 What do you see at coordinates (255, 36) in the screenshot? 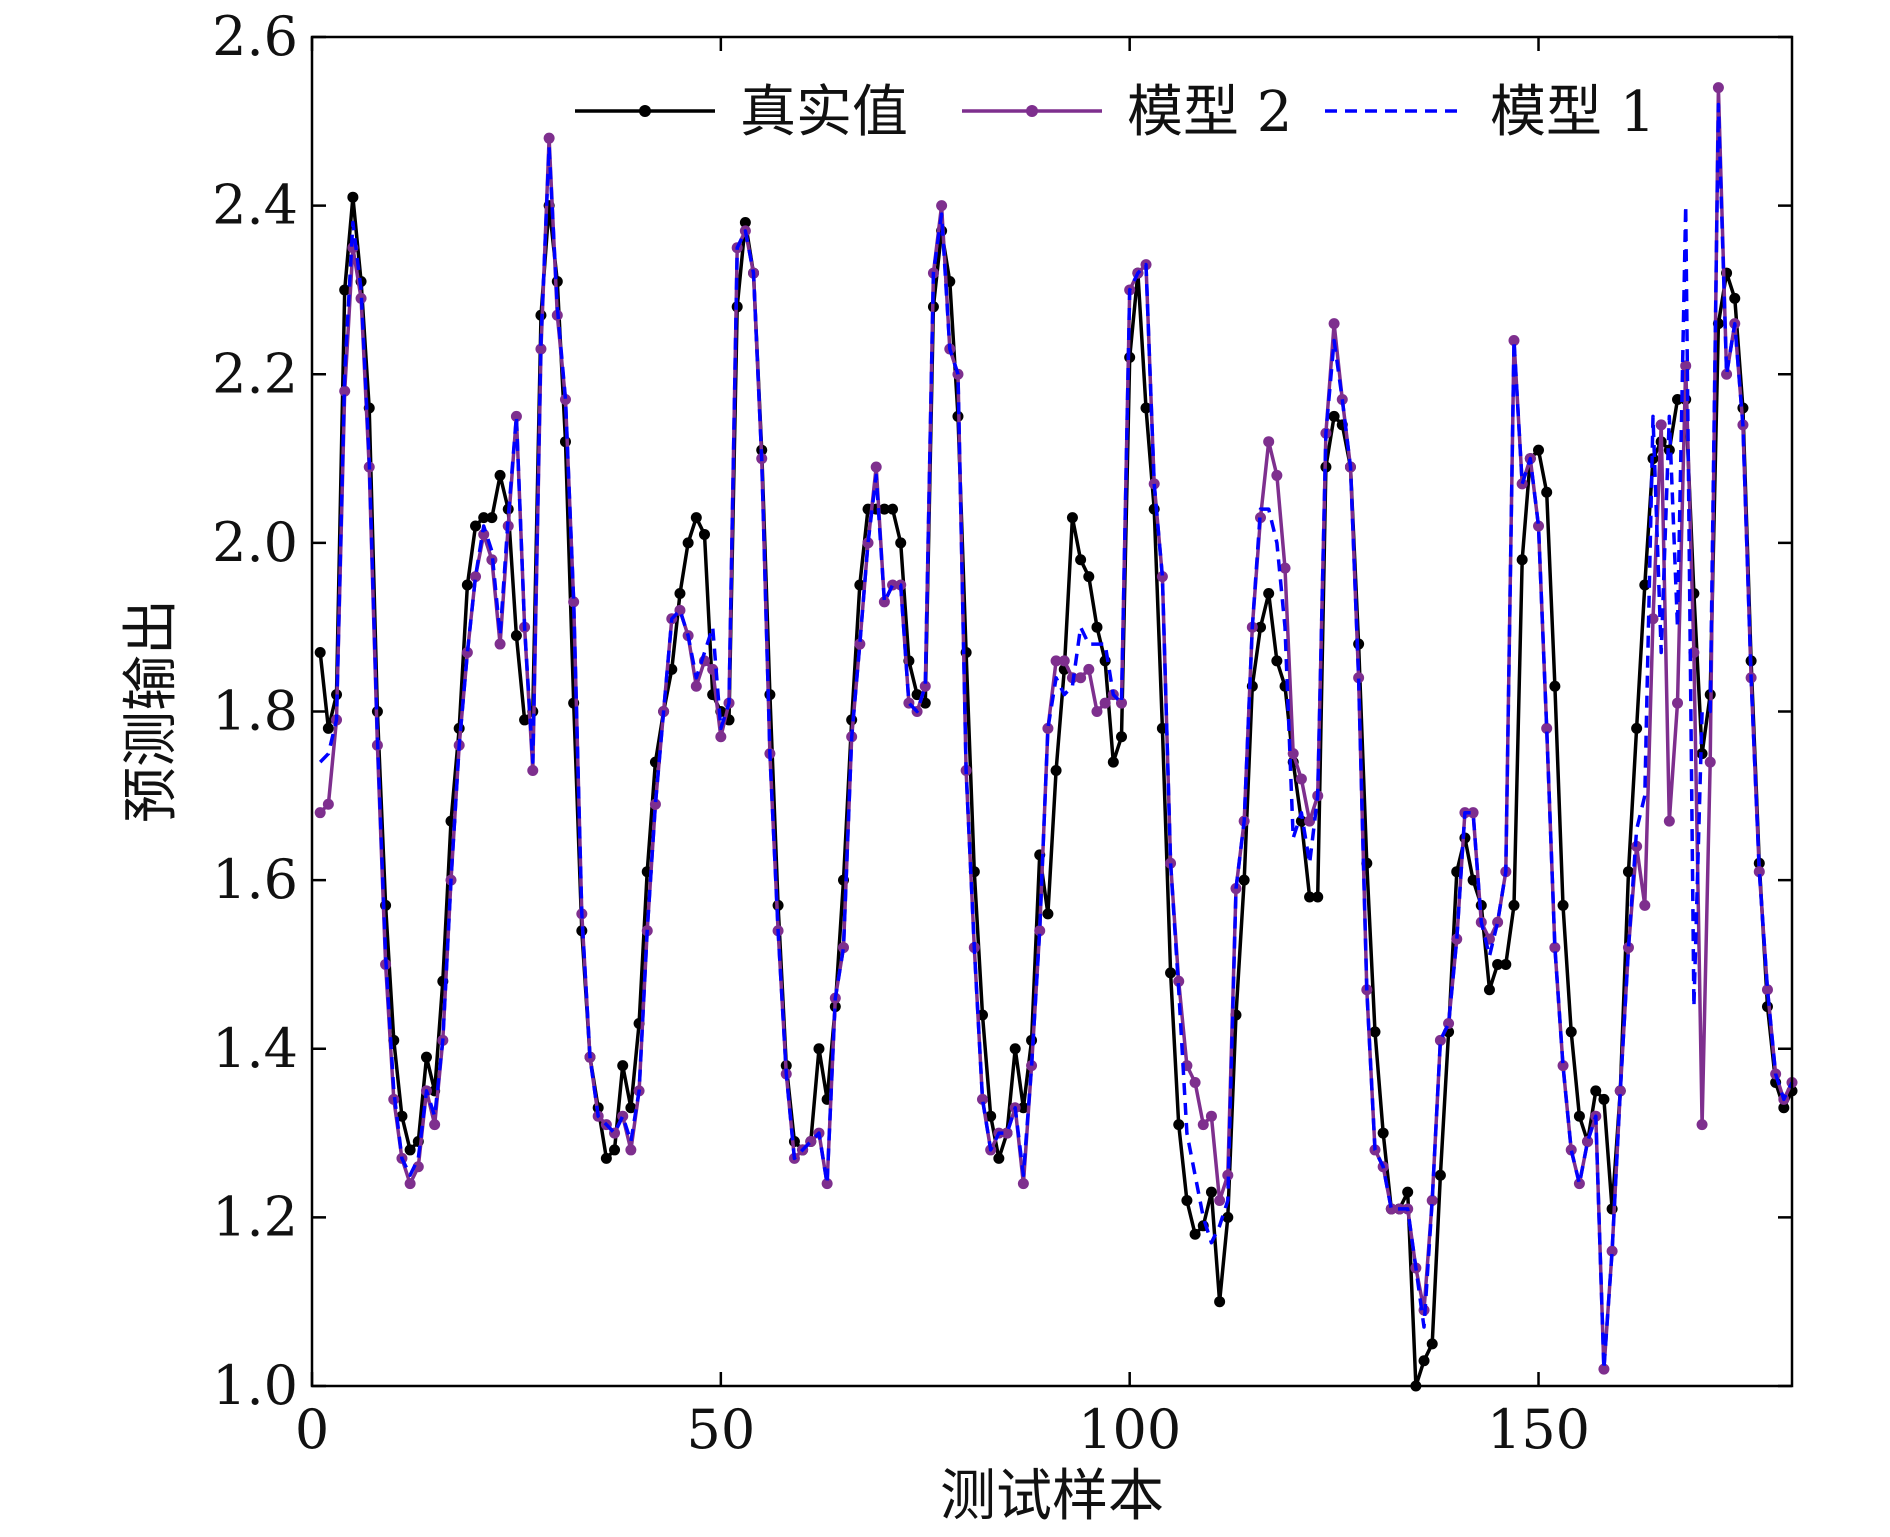
I see `y-tick-label: 2.6` at bounding box center [255, 36].